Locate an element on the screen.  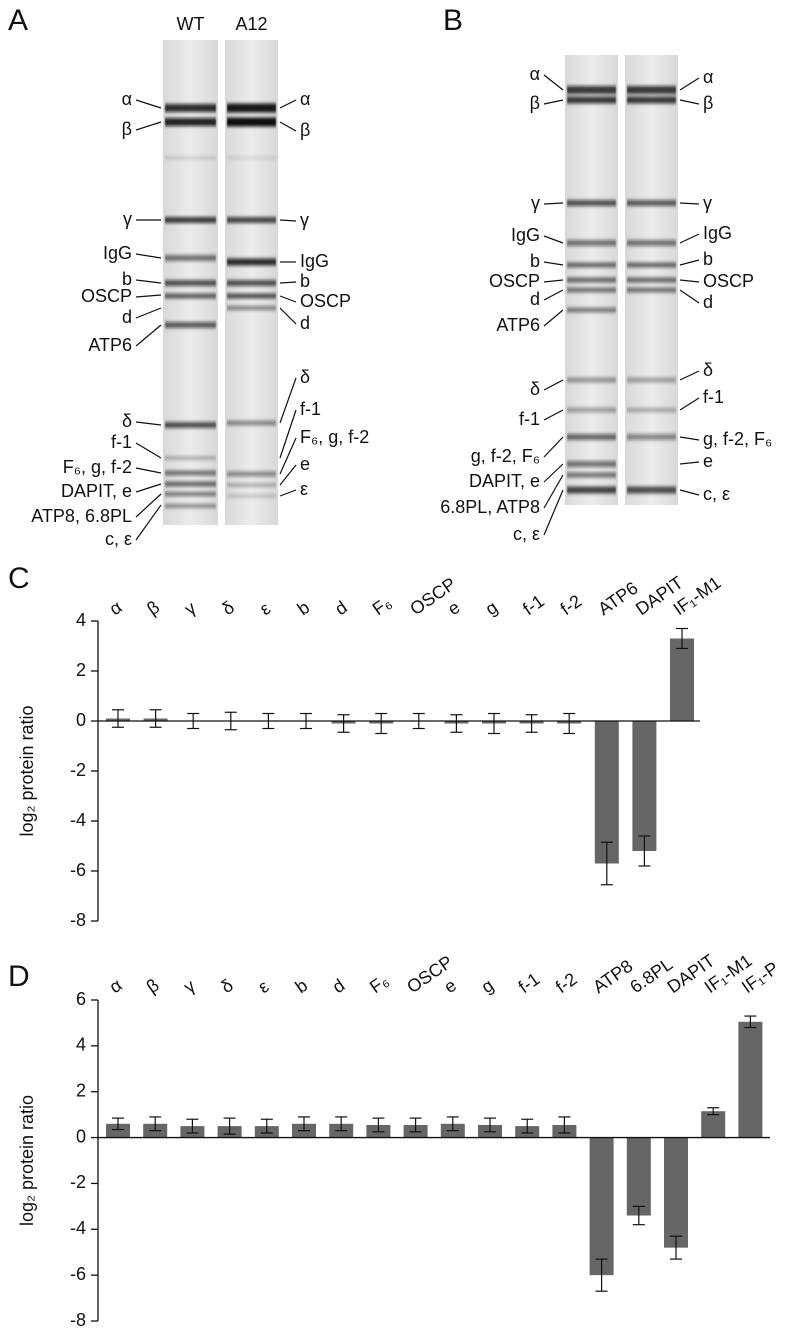
band-label: F₆, g, f-2 is located at coordinates (334, 437).